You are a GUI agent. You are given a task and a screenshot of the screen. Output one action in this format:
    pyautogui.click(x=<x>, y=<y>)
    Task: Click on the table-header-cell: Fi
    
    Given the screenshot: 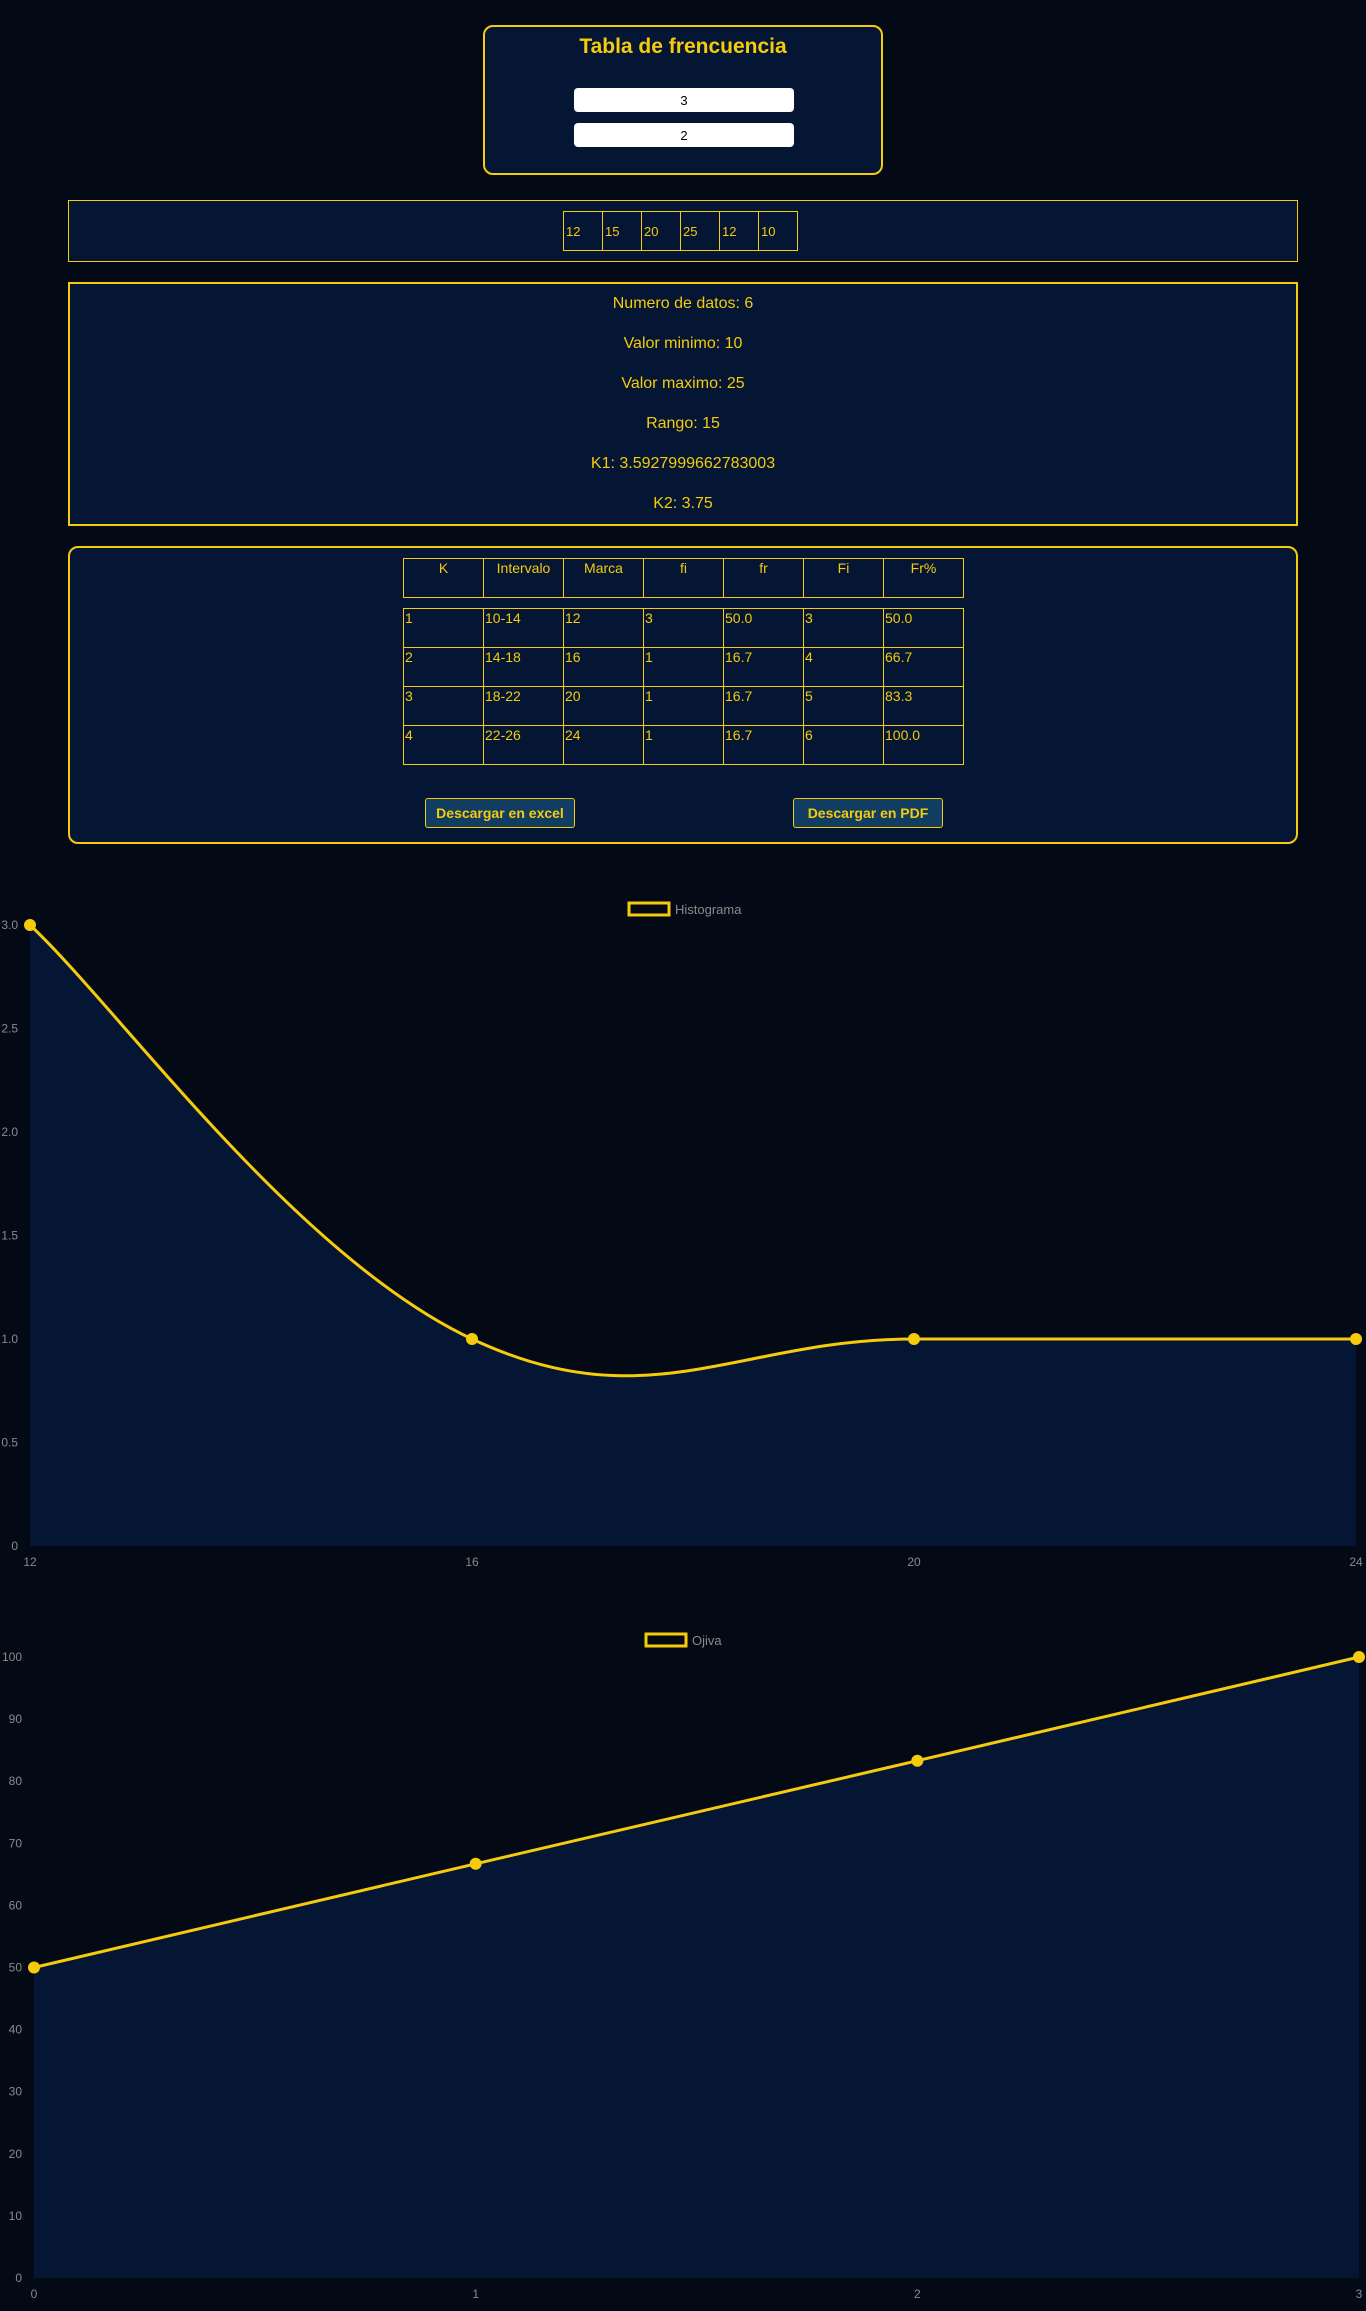 What is the action you would take?
    pyautogui.click(x=843, y=578)
    